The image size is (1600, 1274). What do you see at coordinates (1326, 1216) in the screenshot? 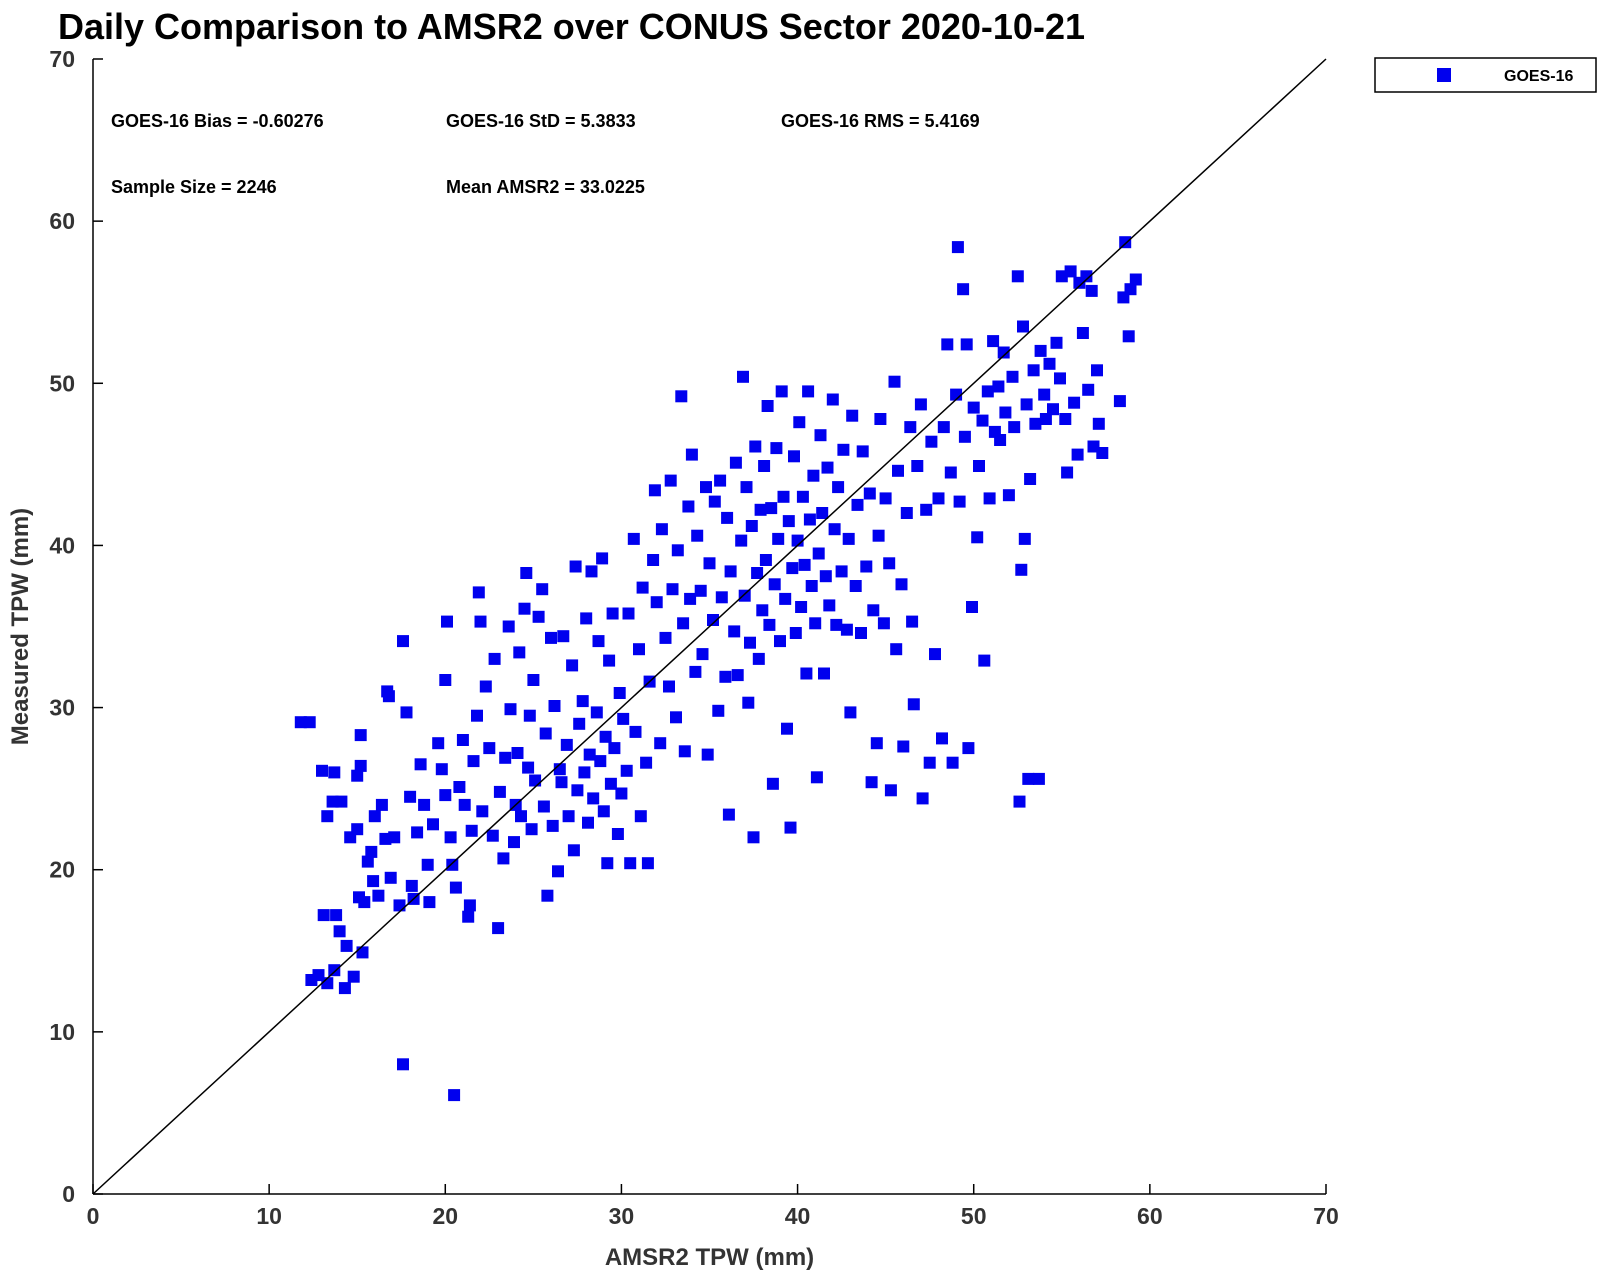
I see `x-tick-label: 70` at bounding box center [1326, 1216].